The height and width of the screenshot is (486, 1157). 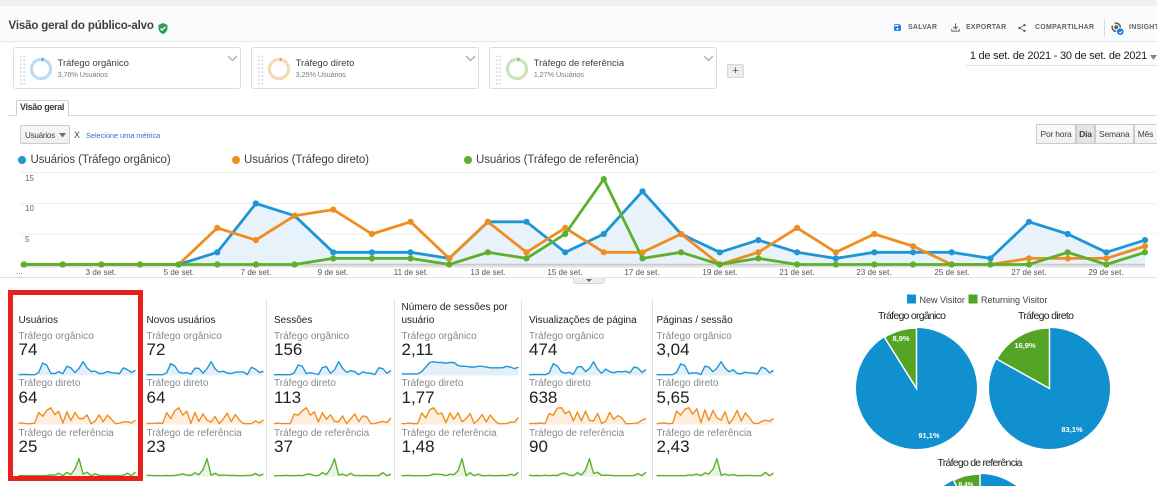 I want to click on svg-text: 8,9%, so click(x=900, y=338).